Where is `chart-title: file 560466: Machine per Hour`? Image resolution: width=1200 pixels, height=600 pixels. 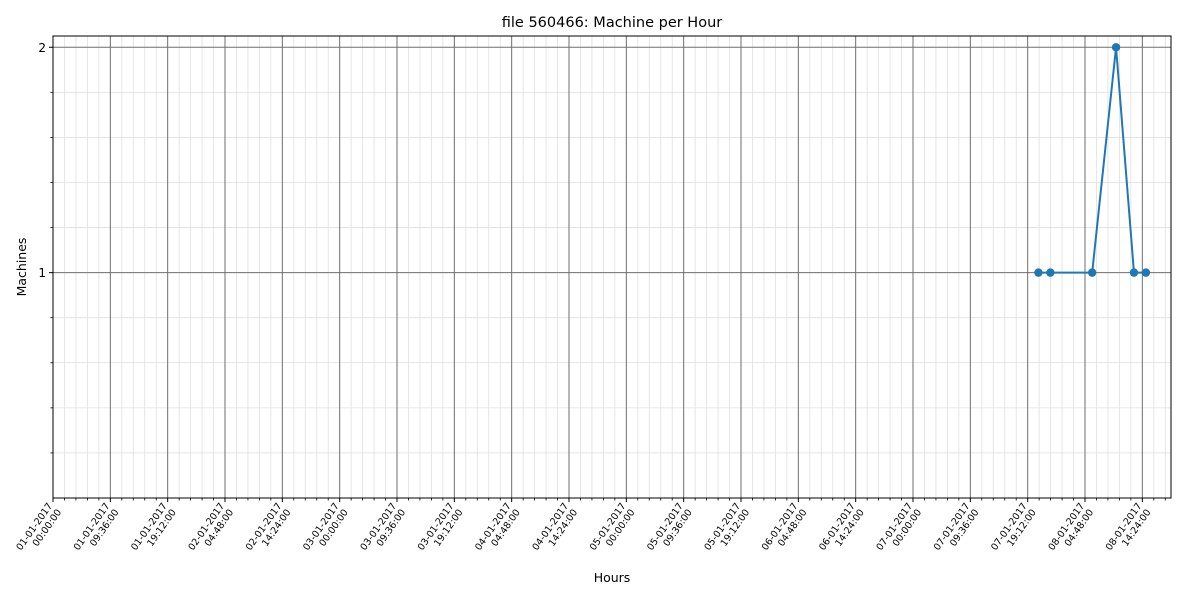 chart-title: file 560466: Machine per Hour is located at coordinates (612, 23).